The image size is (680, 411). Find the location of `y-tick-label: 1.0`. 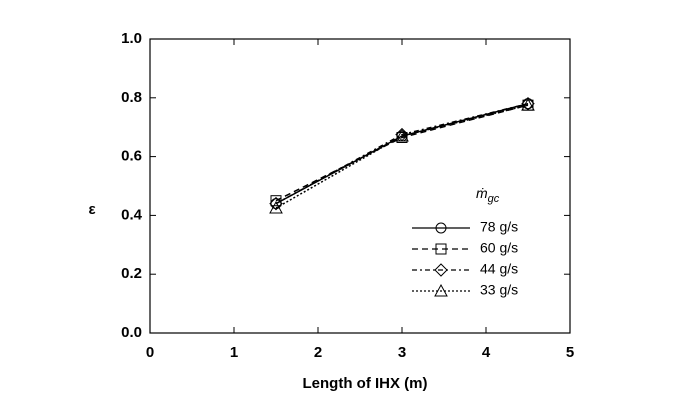

y-tick-label: 1.0 is located at coordinates (131, 38).